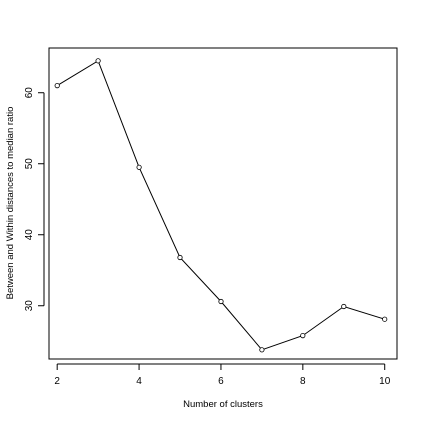  I want to click on y-axis: 30 40 50 60, so click(34, 199).